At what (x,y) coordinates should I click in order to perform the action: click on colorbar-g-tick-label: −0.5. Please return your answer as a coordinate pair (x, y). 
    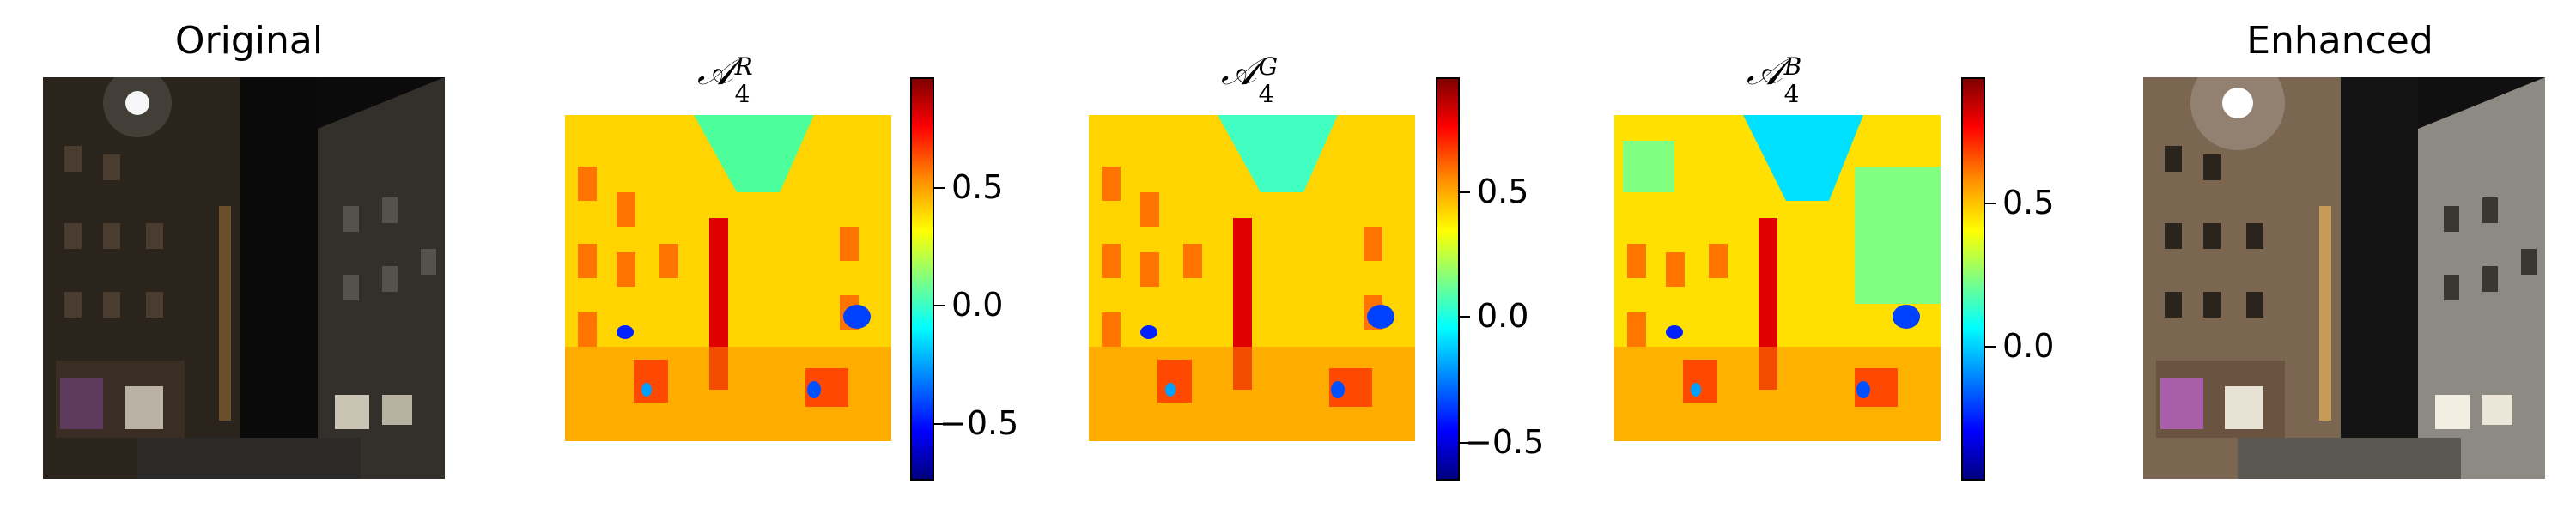
    Looking at the image, I should click on (1505, 442).